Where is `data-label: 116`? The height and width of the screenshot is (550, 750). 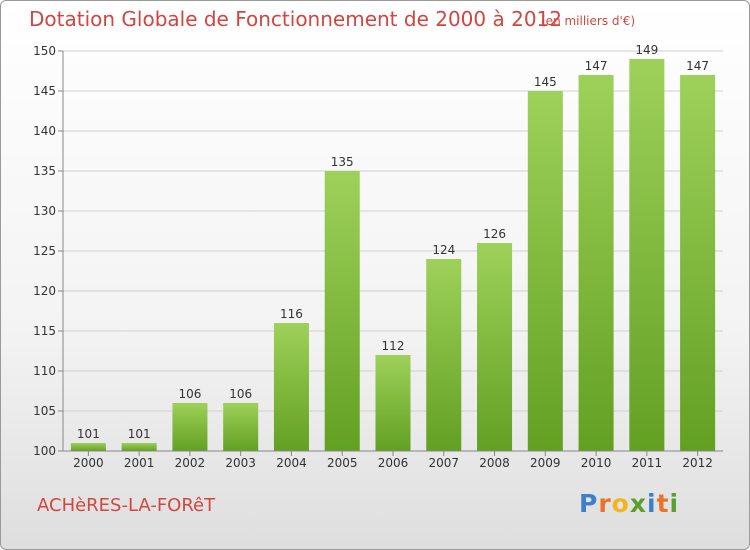
data-label: 116 is located at coordinates (291, 314).